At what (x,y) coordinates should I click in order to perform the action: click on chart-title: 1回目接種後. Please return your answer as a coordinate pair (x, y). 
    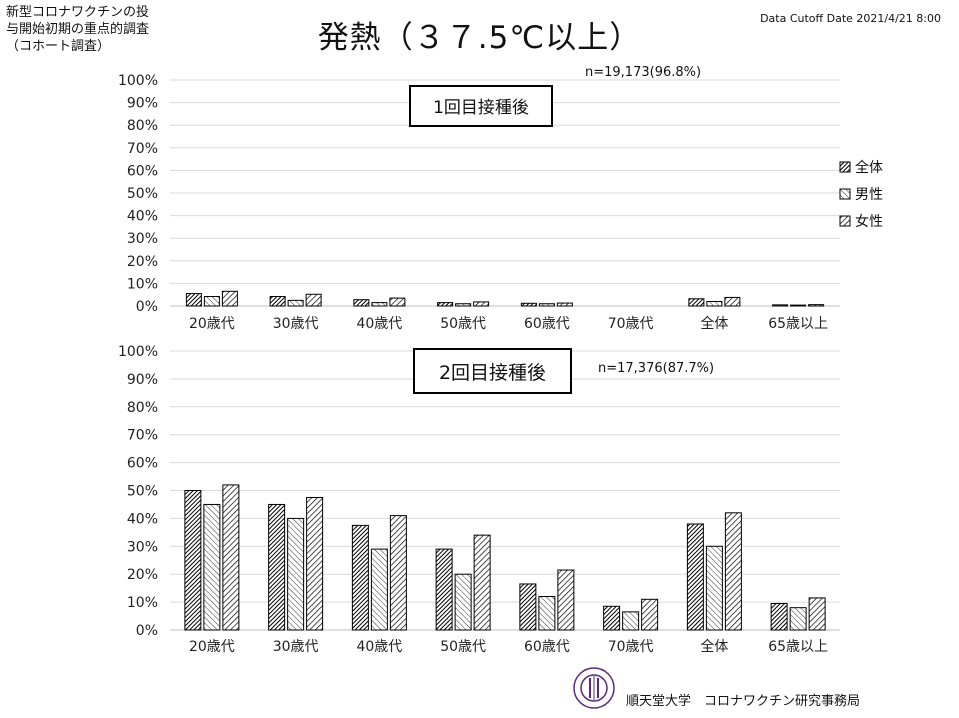
    Looking at the image, I should click on (481, 108).